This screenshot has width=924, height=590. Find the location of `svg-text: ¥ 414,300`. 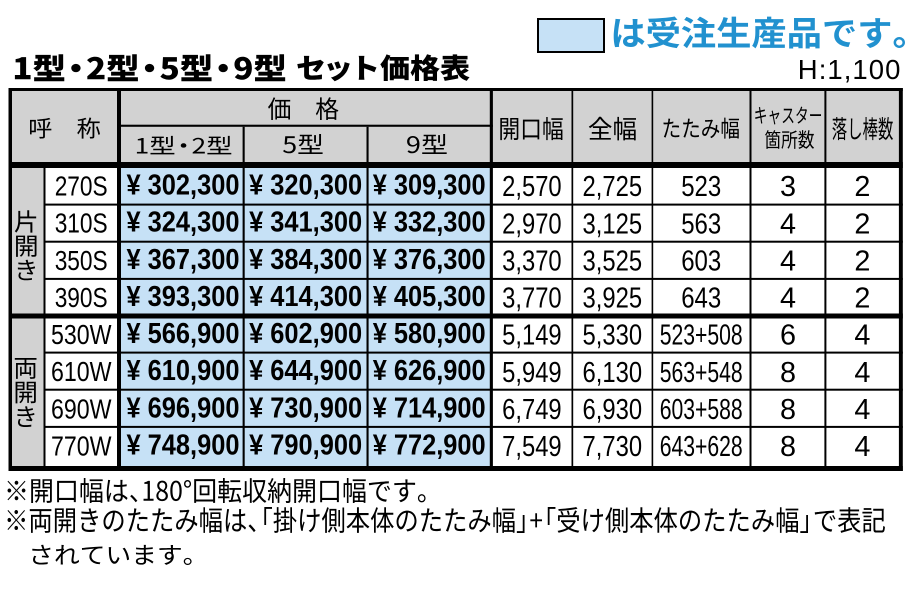

svg-text: ¥ 414,300 is located at coordinates (305, 297).